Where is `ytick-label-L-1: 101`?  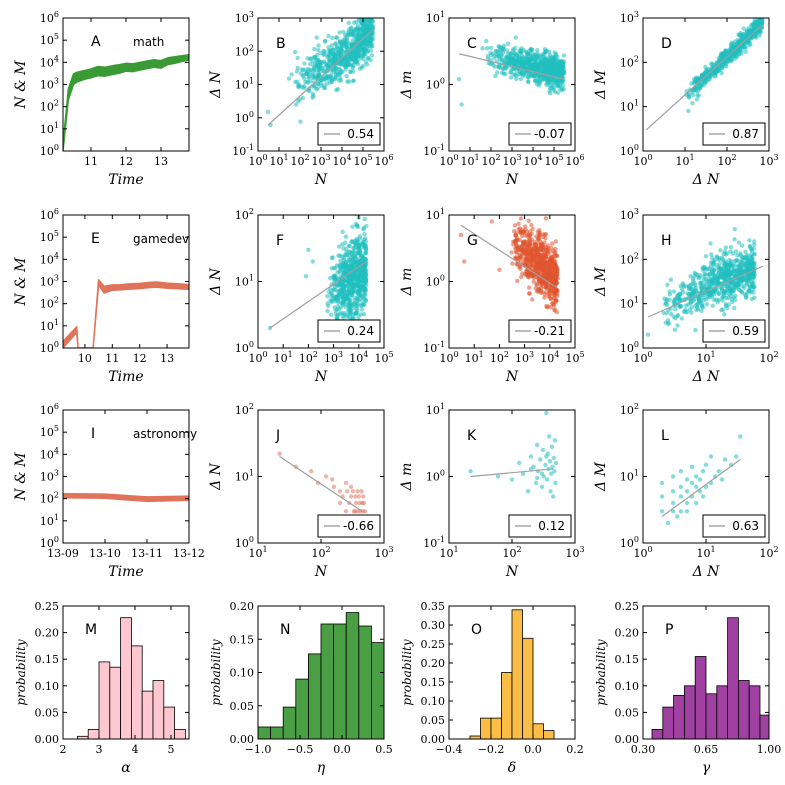
ytick-label-L-1: 101 is located at coordinates (629, 476).